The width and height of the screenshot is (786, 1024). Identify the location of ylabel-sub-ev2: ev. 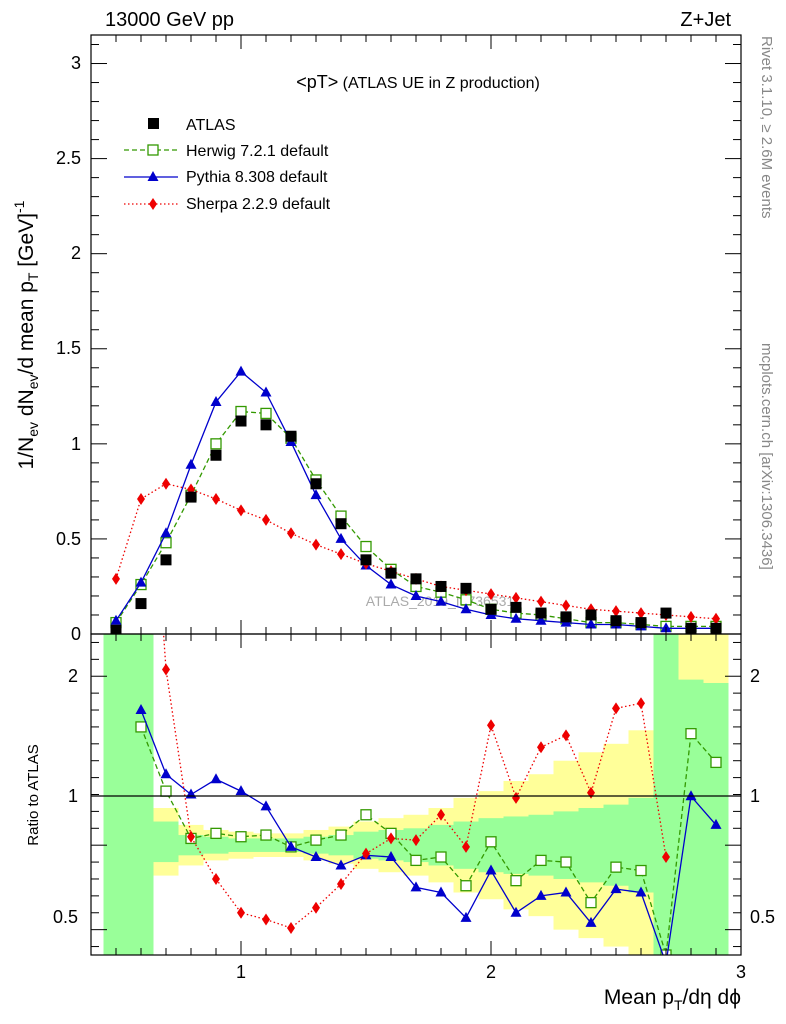
(33, 381).